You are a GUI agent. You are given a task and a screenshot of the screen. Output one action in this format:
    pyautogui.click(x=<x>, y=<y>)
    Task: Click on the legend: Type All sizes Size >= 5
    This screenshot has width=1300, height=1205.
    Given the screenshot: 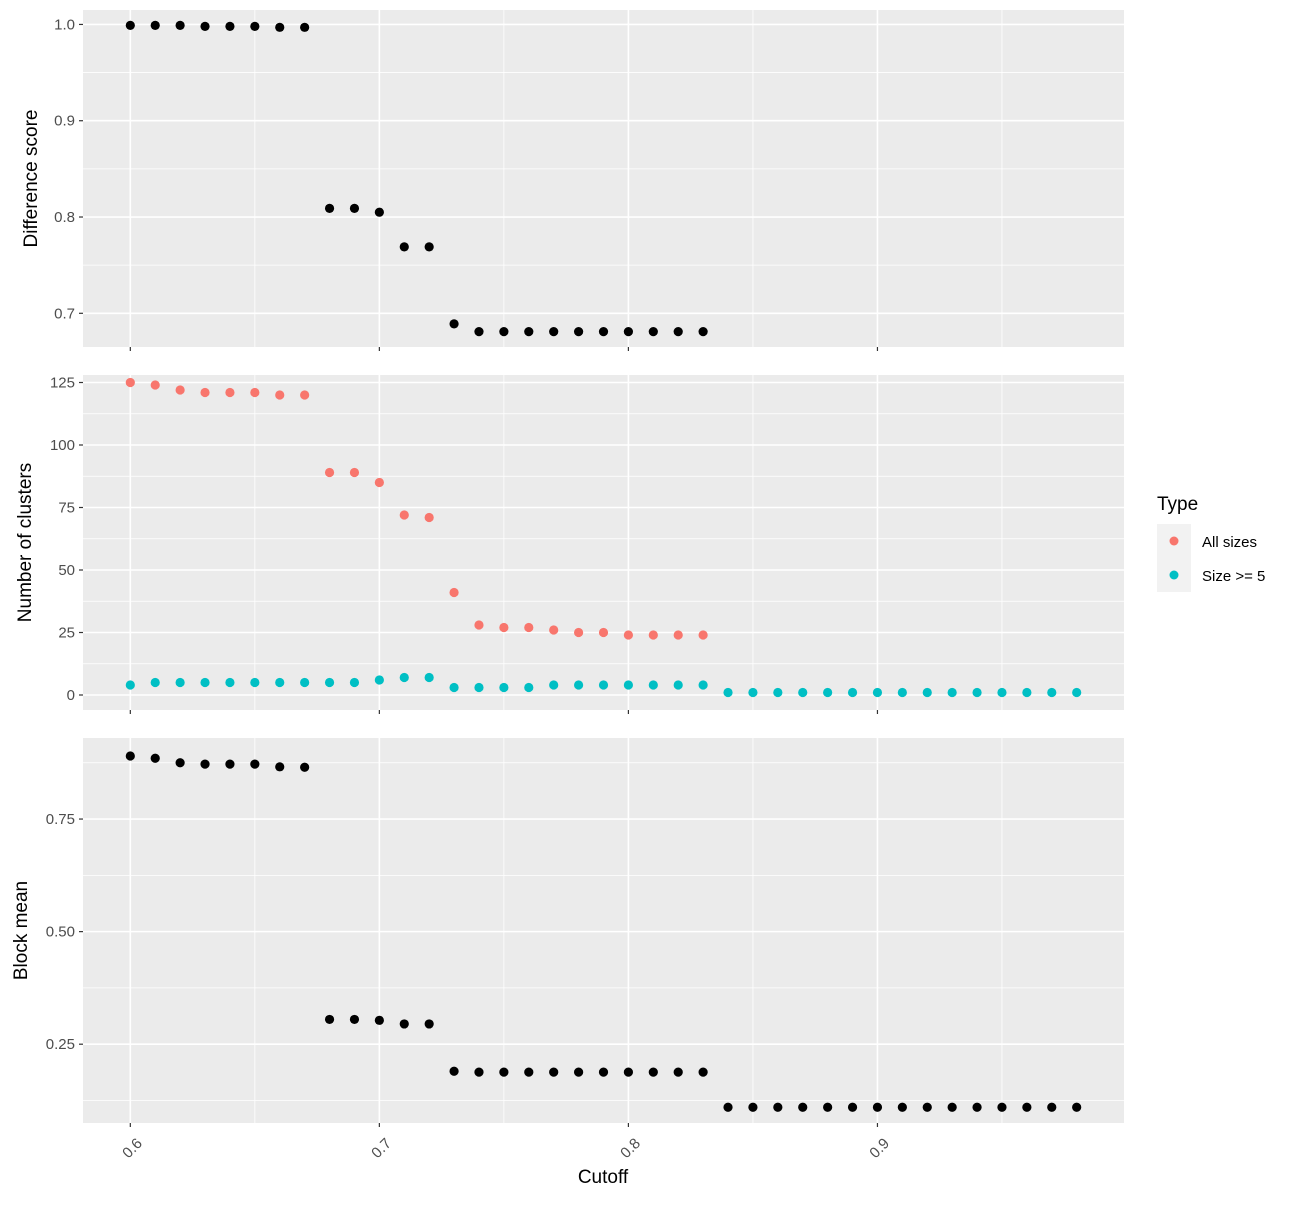 What is the action you would take?
    pyautogui.click(x=1211, y=543)
    